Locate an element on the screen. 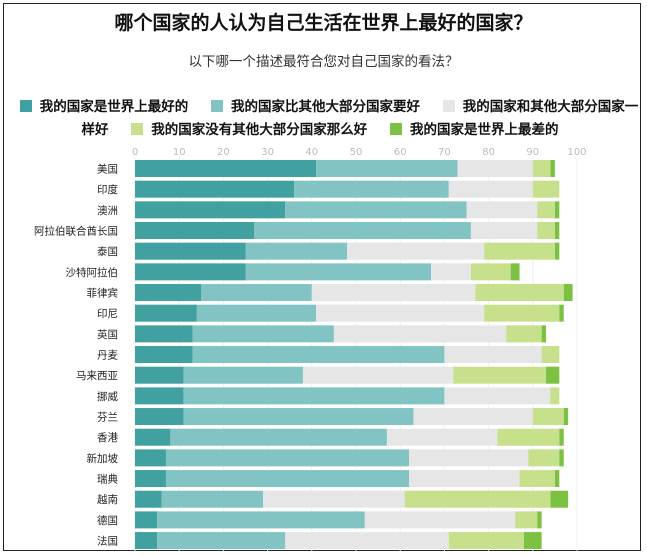 The height and width of the screenshot is (556, 647). x-tick-label: 20 is located at coordinates (223, 152).